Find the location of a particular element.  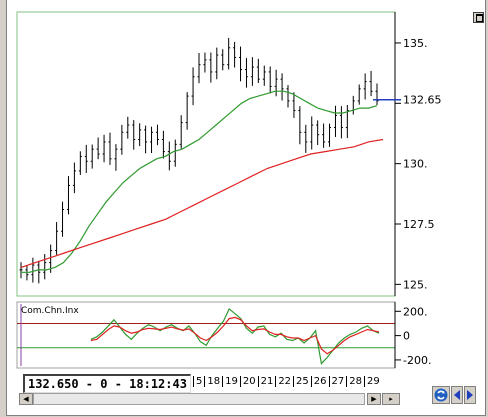

date-tick-label: 21 is located at coordinates (266, 381).